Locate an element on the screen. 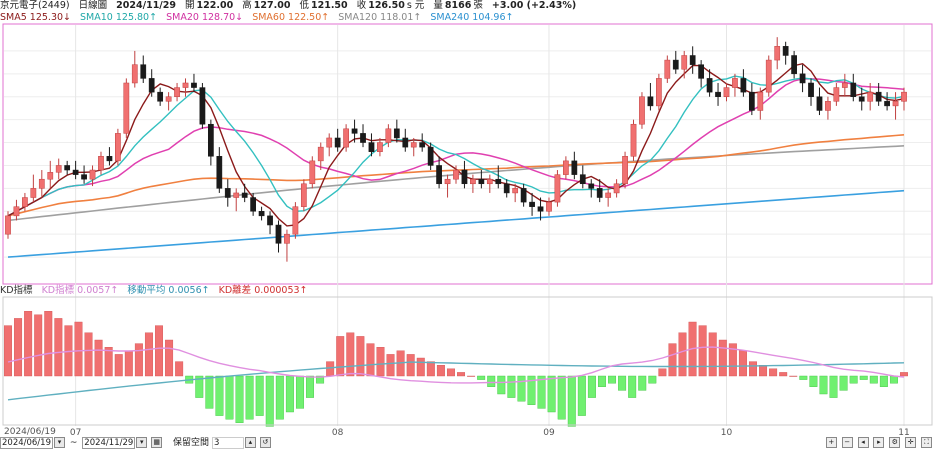 Image resolution: width=936 pixels, height=449 pixels. reset-icon: ↺ is located at coordinates (265, 442).